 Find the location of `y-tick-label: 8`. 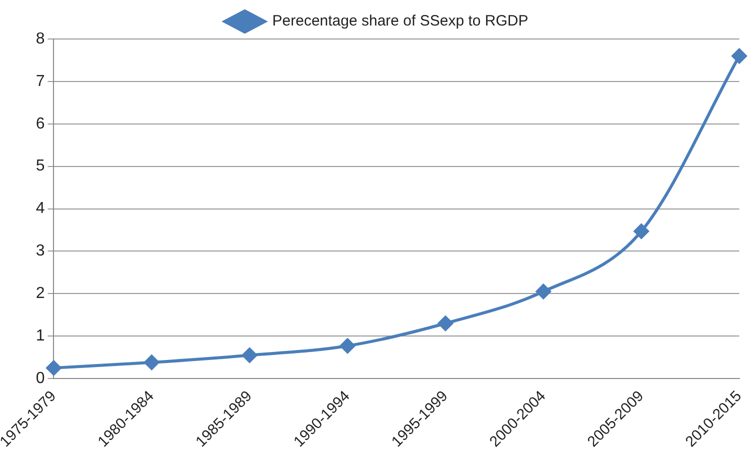

y-tick-label: 8 is located at coordinates (40, 39).